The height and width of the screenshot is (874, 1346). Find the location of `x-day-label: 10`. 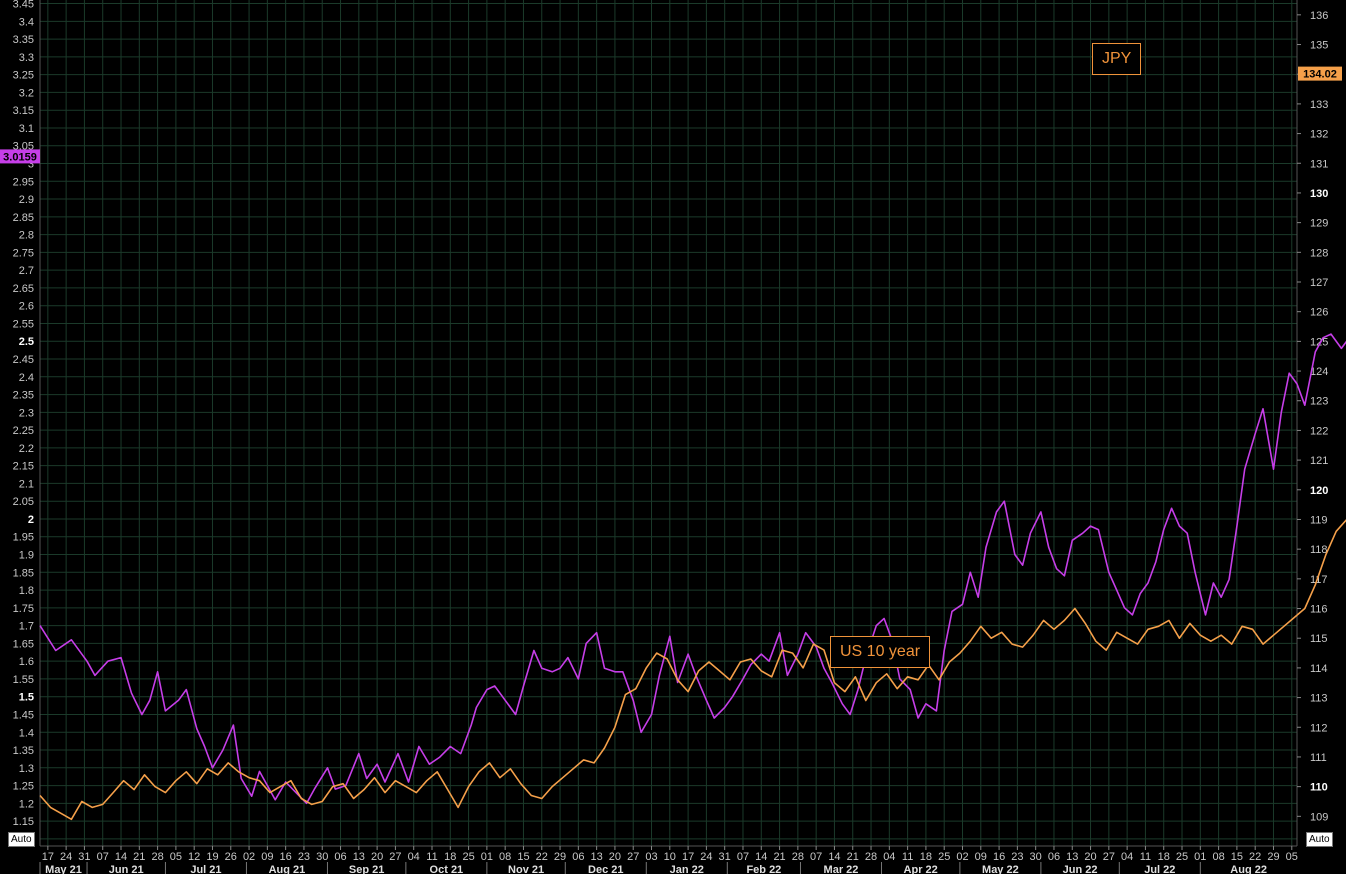

x-day-label: 10 is located at coordinates (670, 857).